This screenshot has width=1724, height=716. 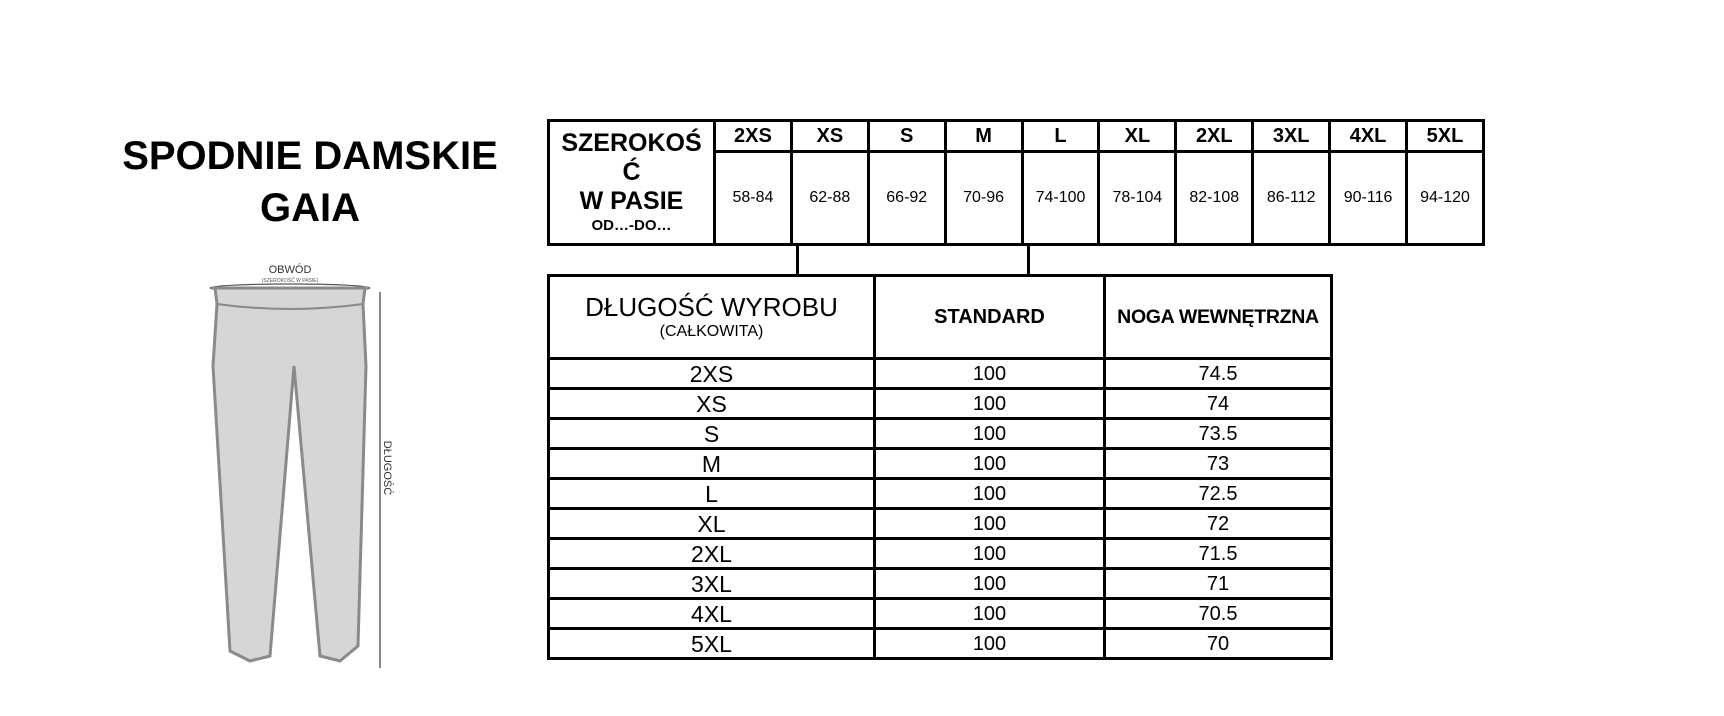 I want to click on product-title-line1: SPODNIE DAMSKIE, so click(x=310, y=156).